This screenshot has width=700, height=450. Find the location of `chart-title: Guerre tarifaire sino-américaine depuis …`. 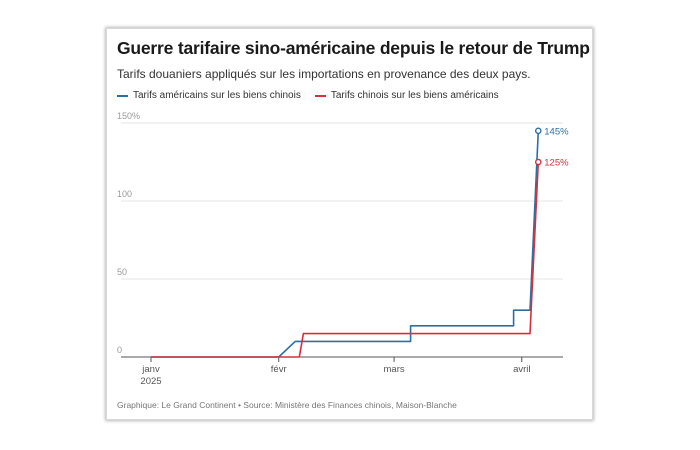

chart-title: Guerre tarifaire sino-américaine depuis … is located at coordinates (353, 48).